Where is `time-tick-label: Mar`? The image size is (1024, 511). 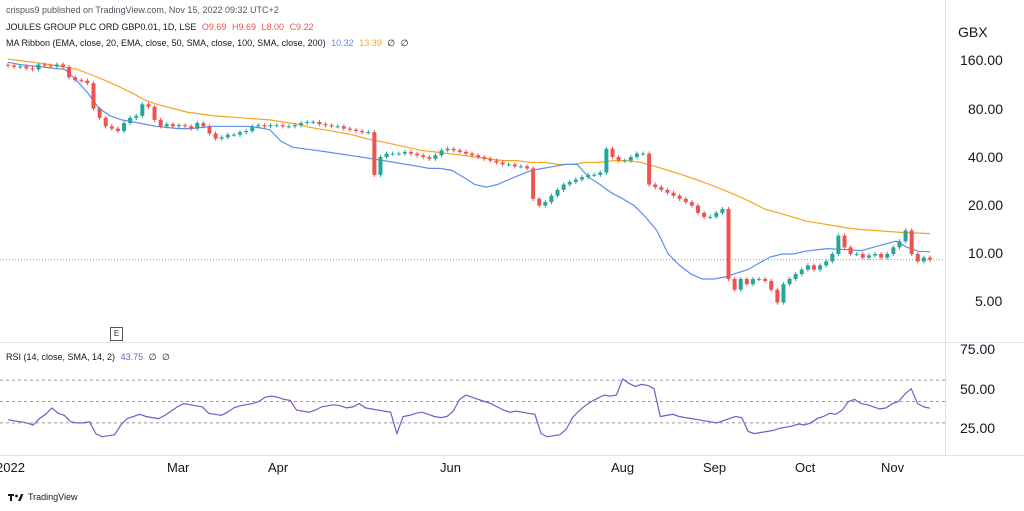
time-tick-label: Mar is located at coordinates (178, 467).